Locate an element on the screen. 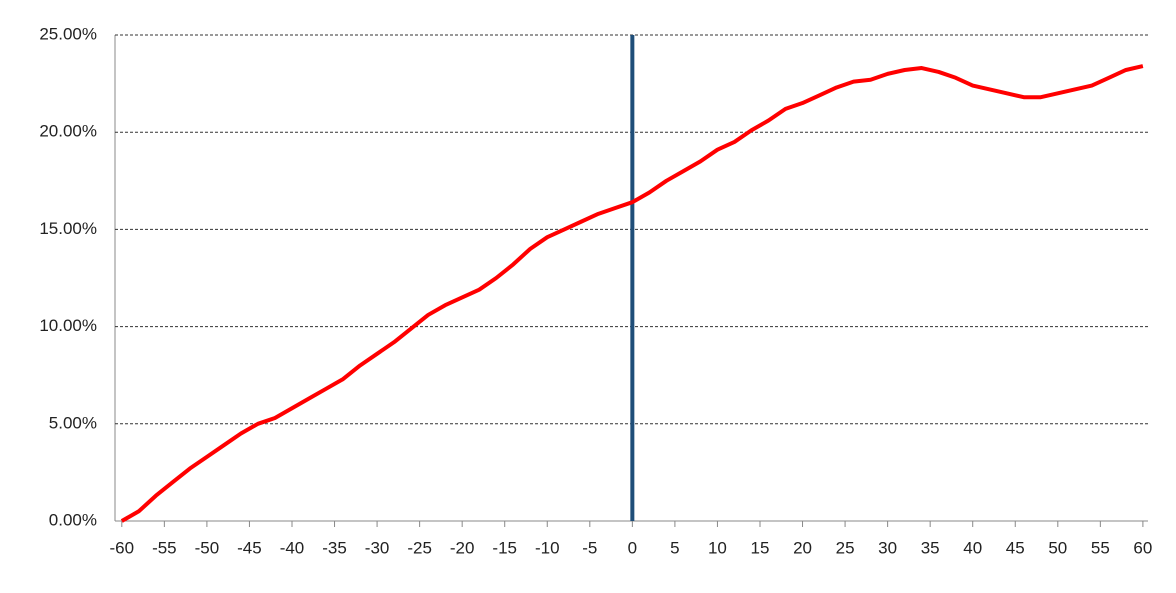 This screenshot has height=593, width=1176. x-tick-label: -60 is located at coordinates (122, 547).